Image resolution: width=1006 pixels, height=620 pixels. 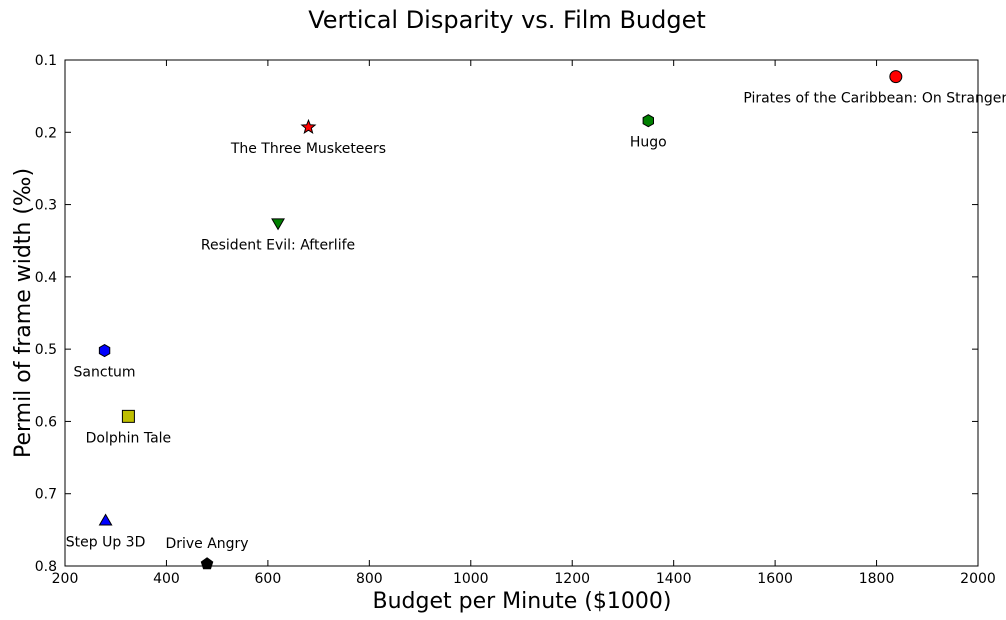 I want to click on data-point-label: Sanctum, so click(x=105, y=373).